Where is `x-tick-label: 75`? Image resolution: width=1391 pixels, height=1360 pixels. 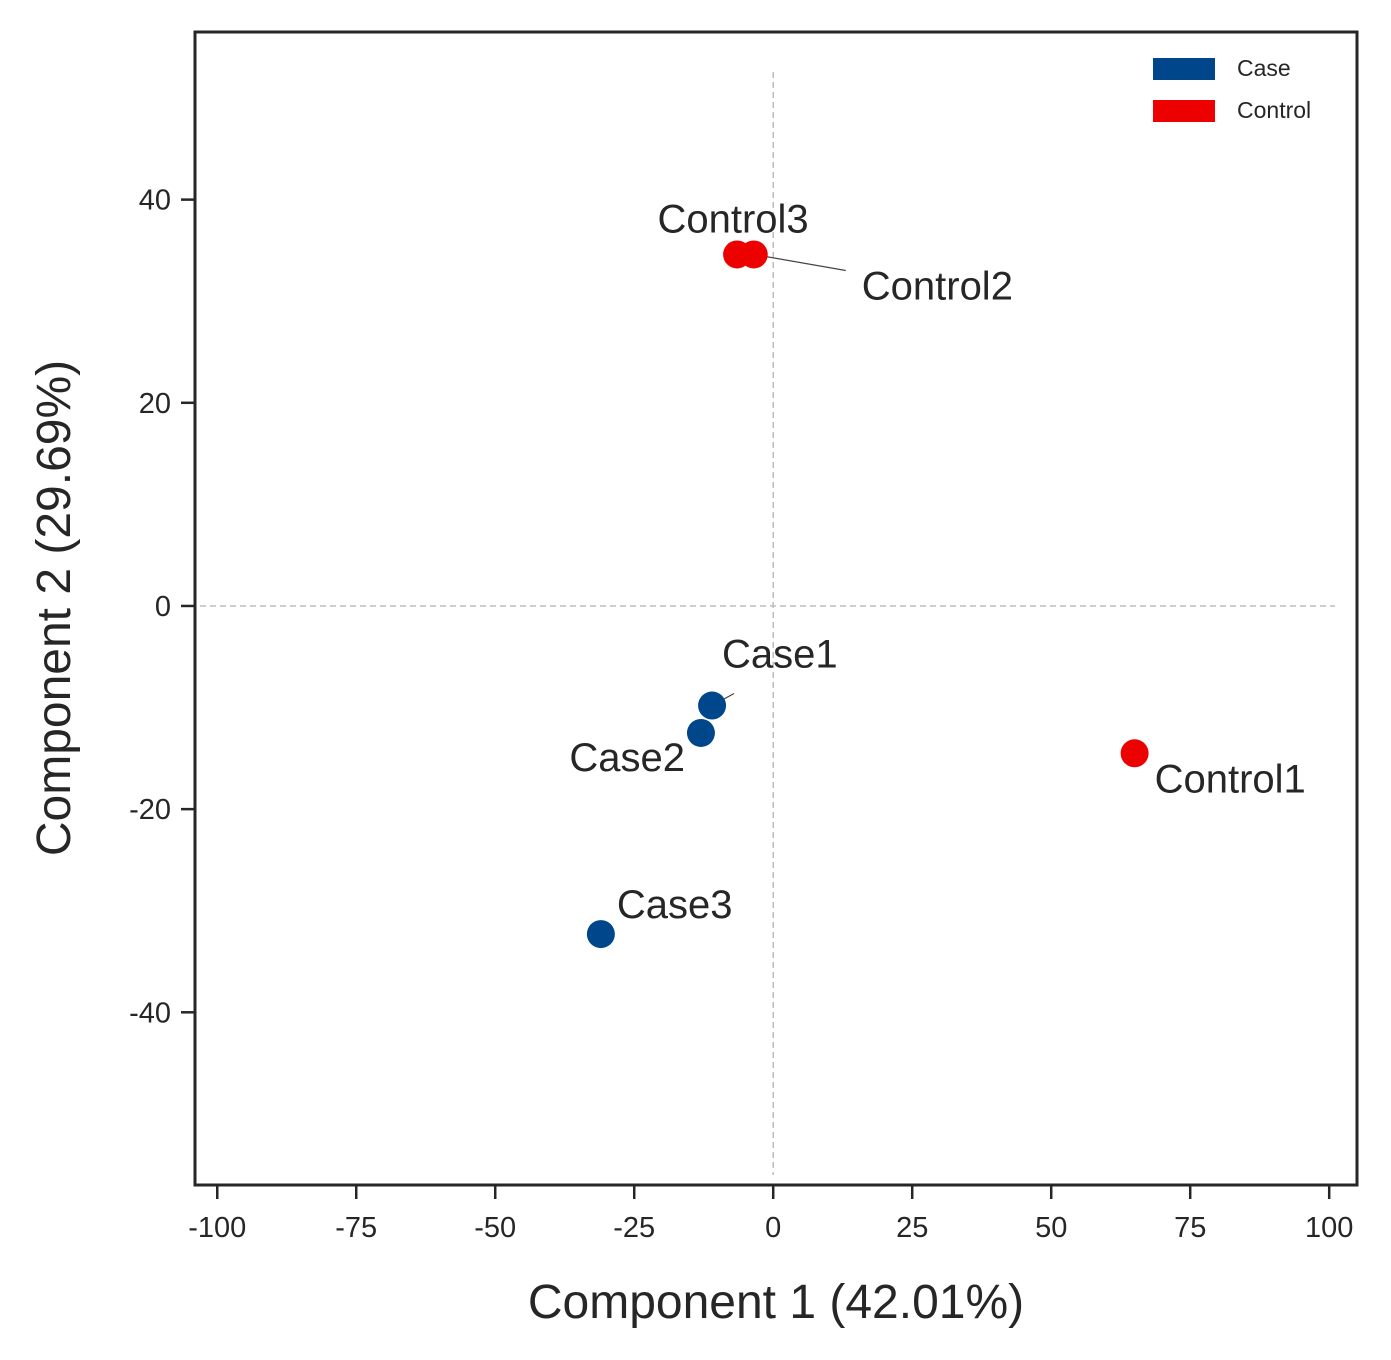 x-tick-label: 75 is located at coordinates (1190, 1228).